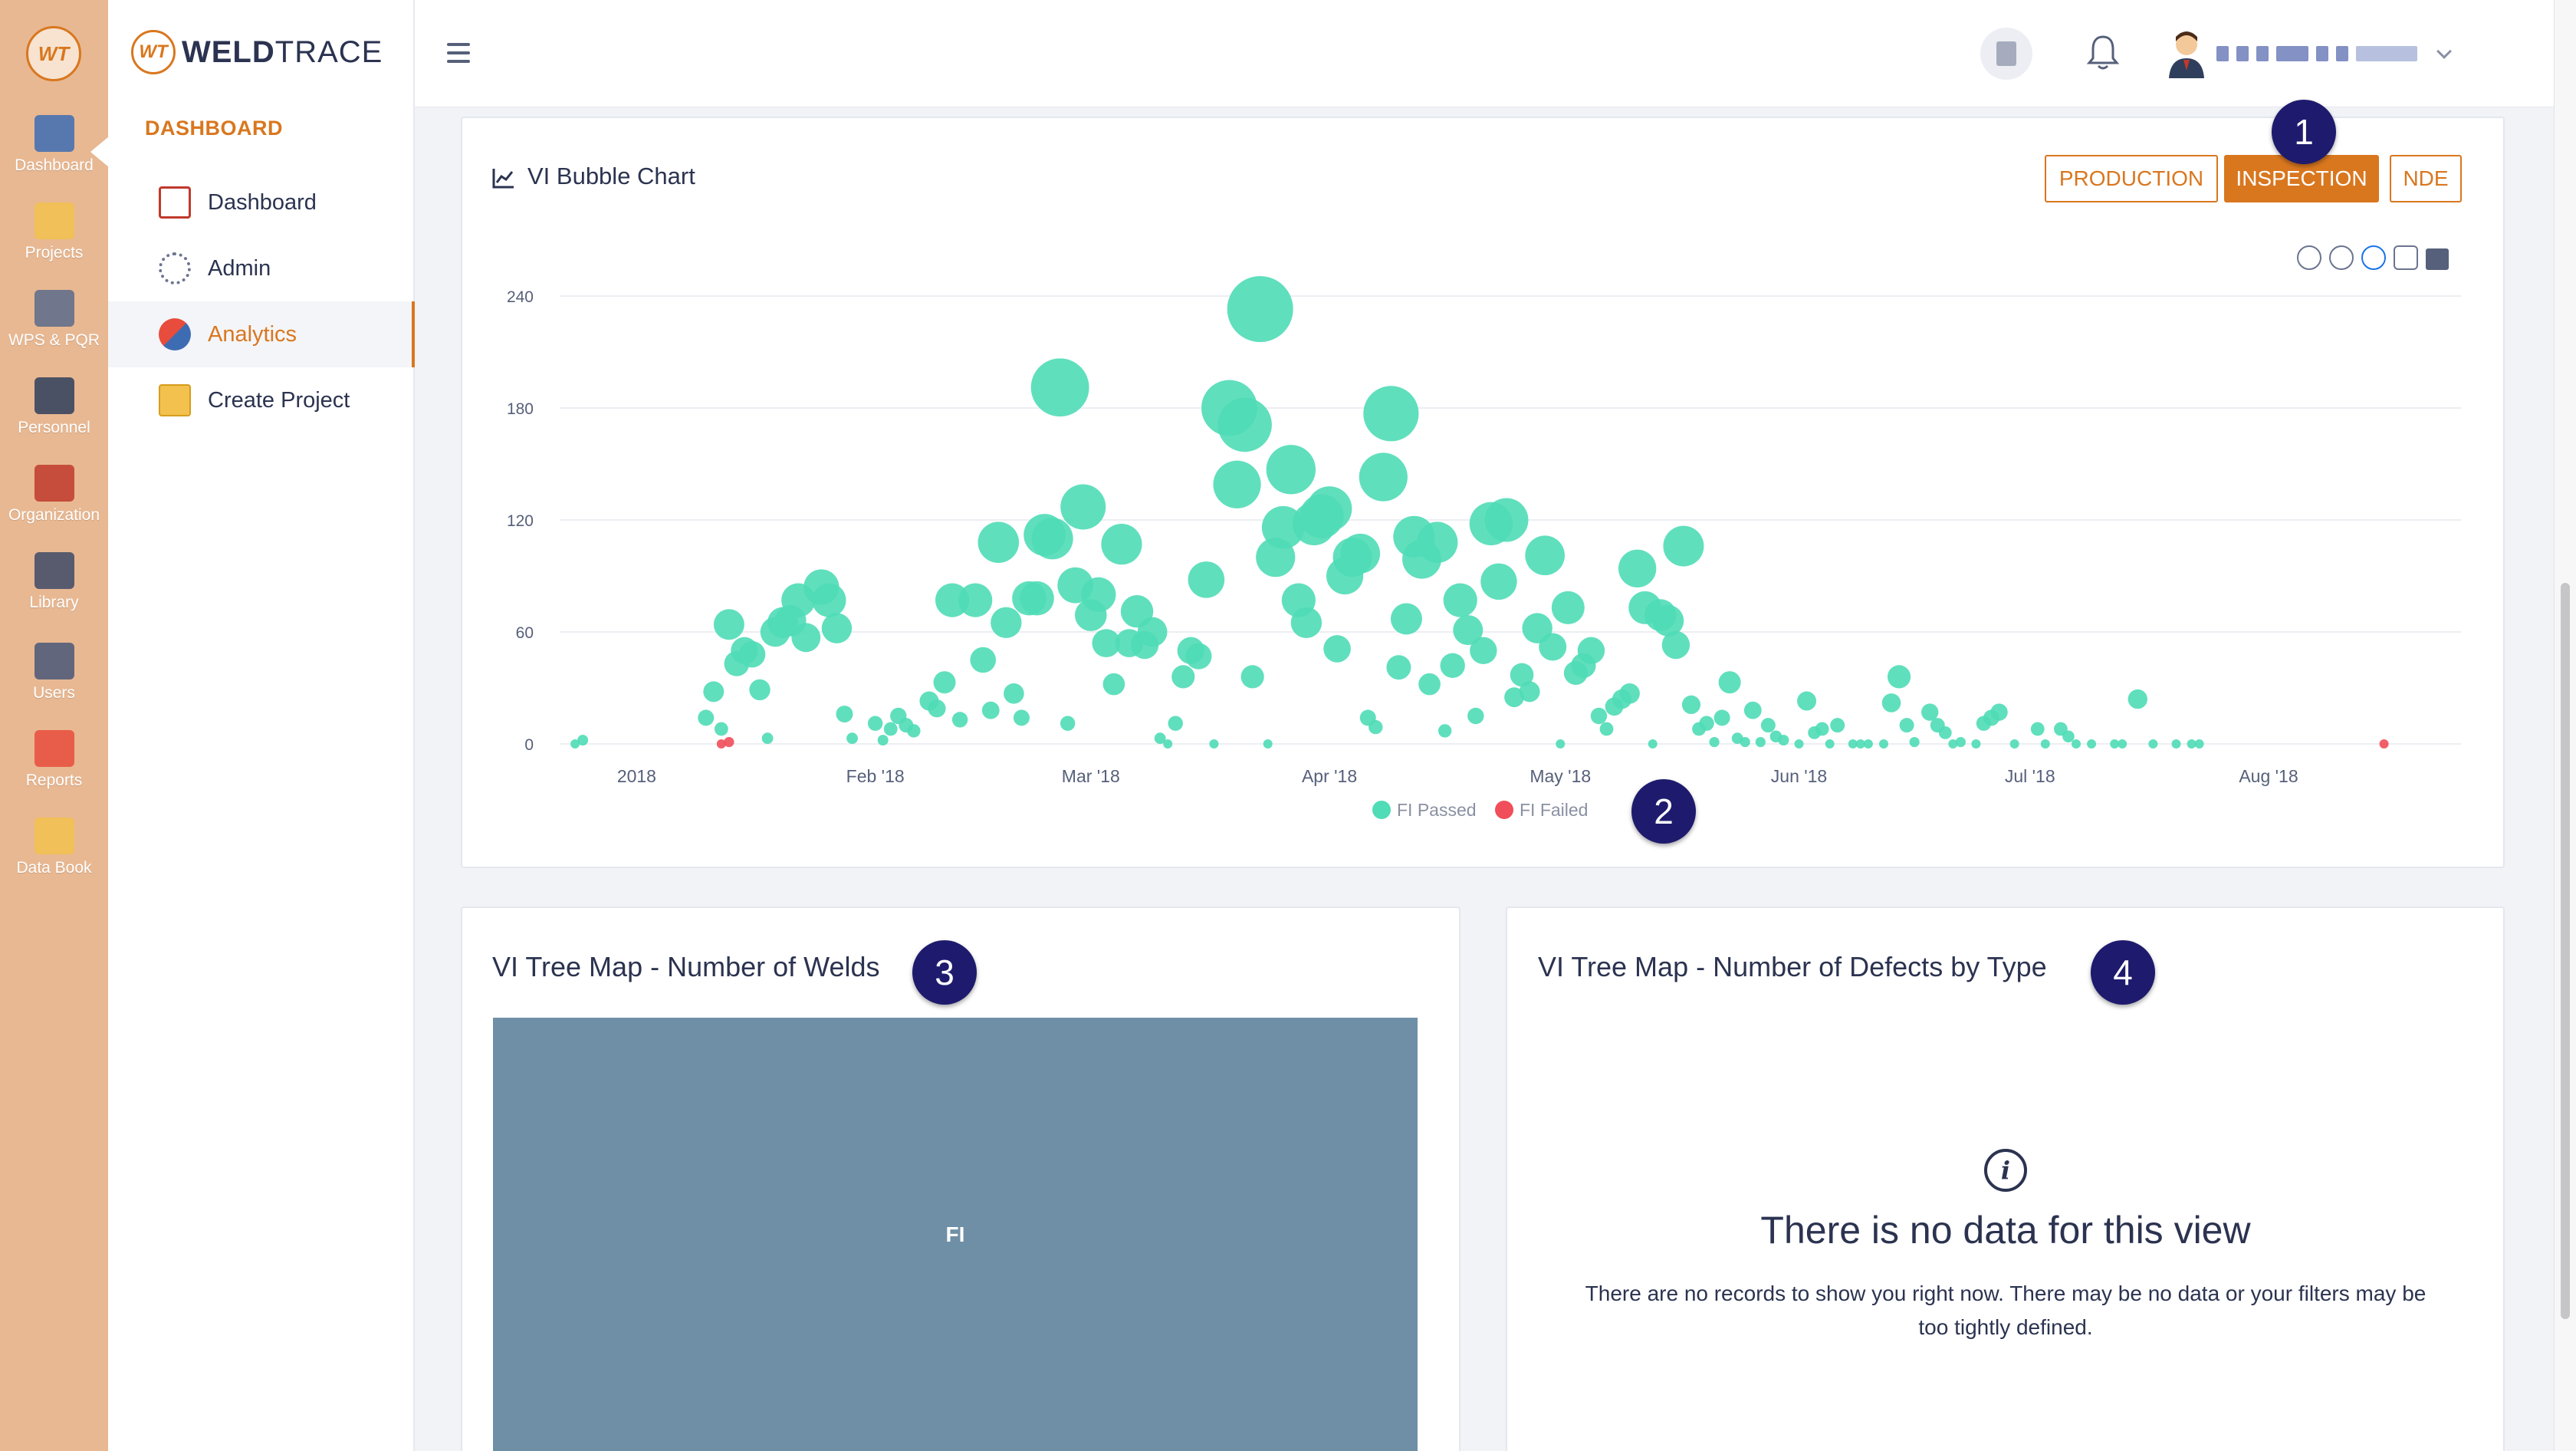 Image resolution: width=2576 pixels, height=1451 pixels. What do you see at coordinates (2437, 259) in the screenshot?
I see `reset-home-icon` at bounding box center [2437, 259].